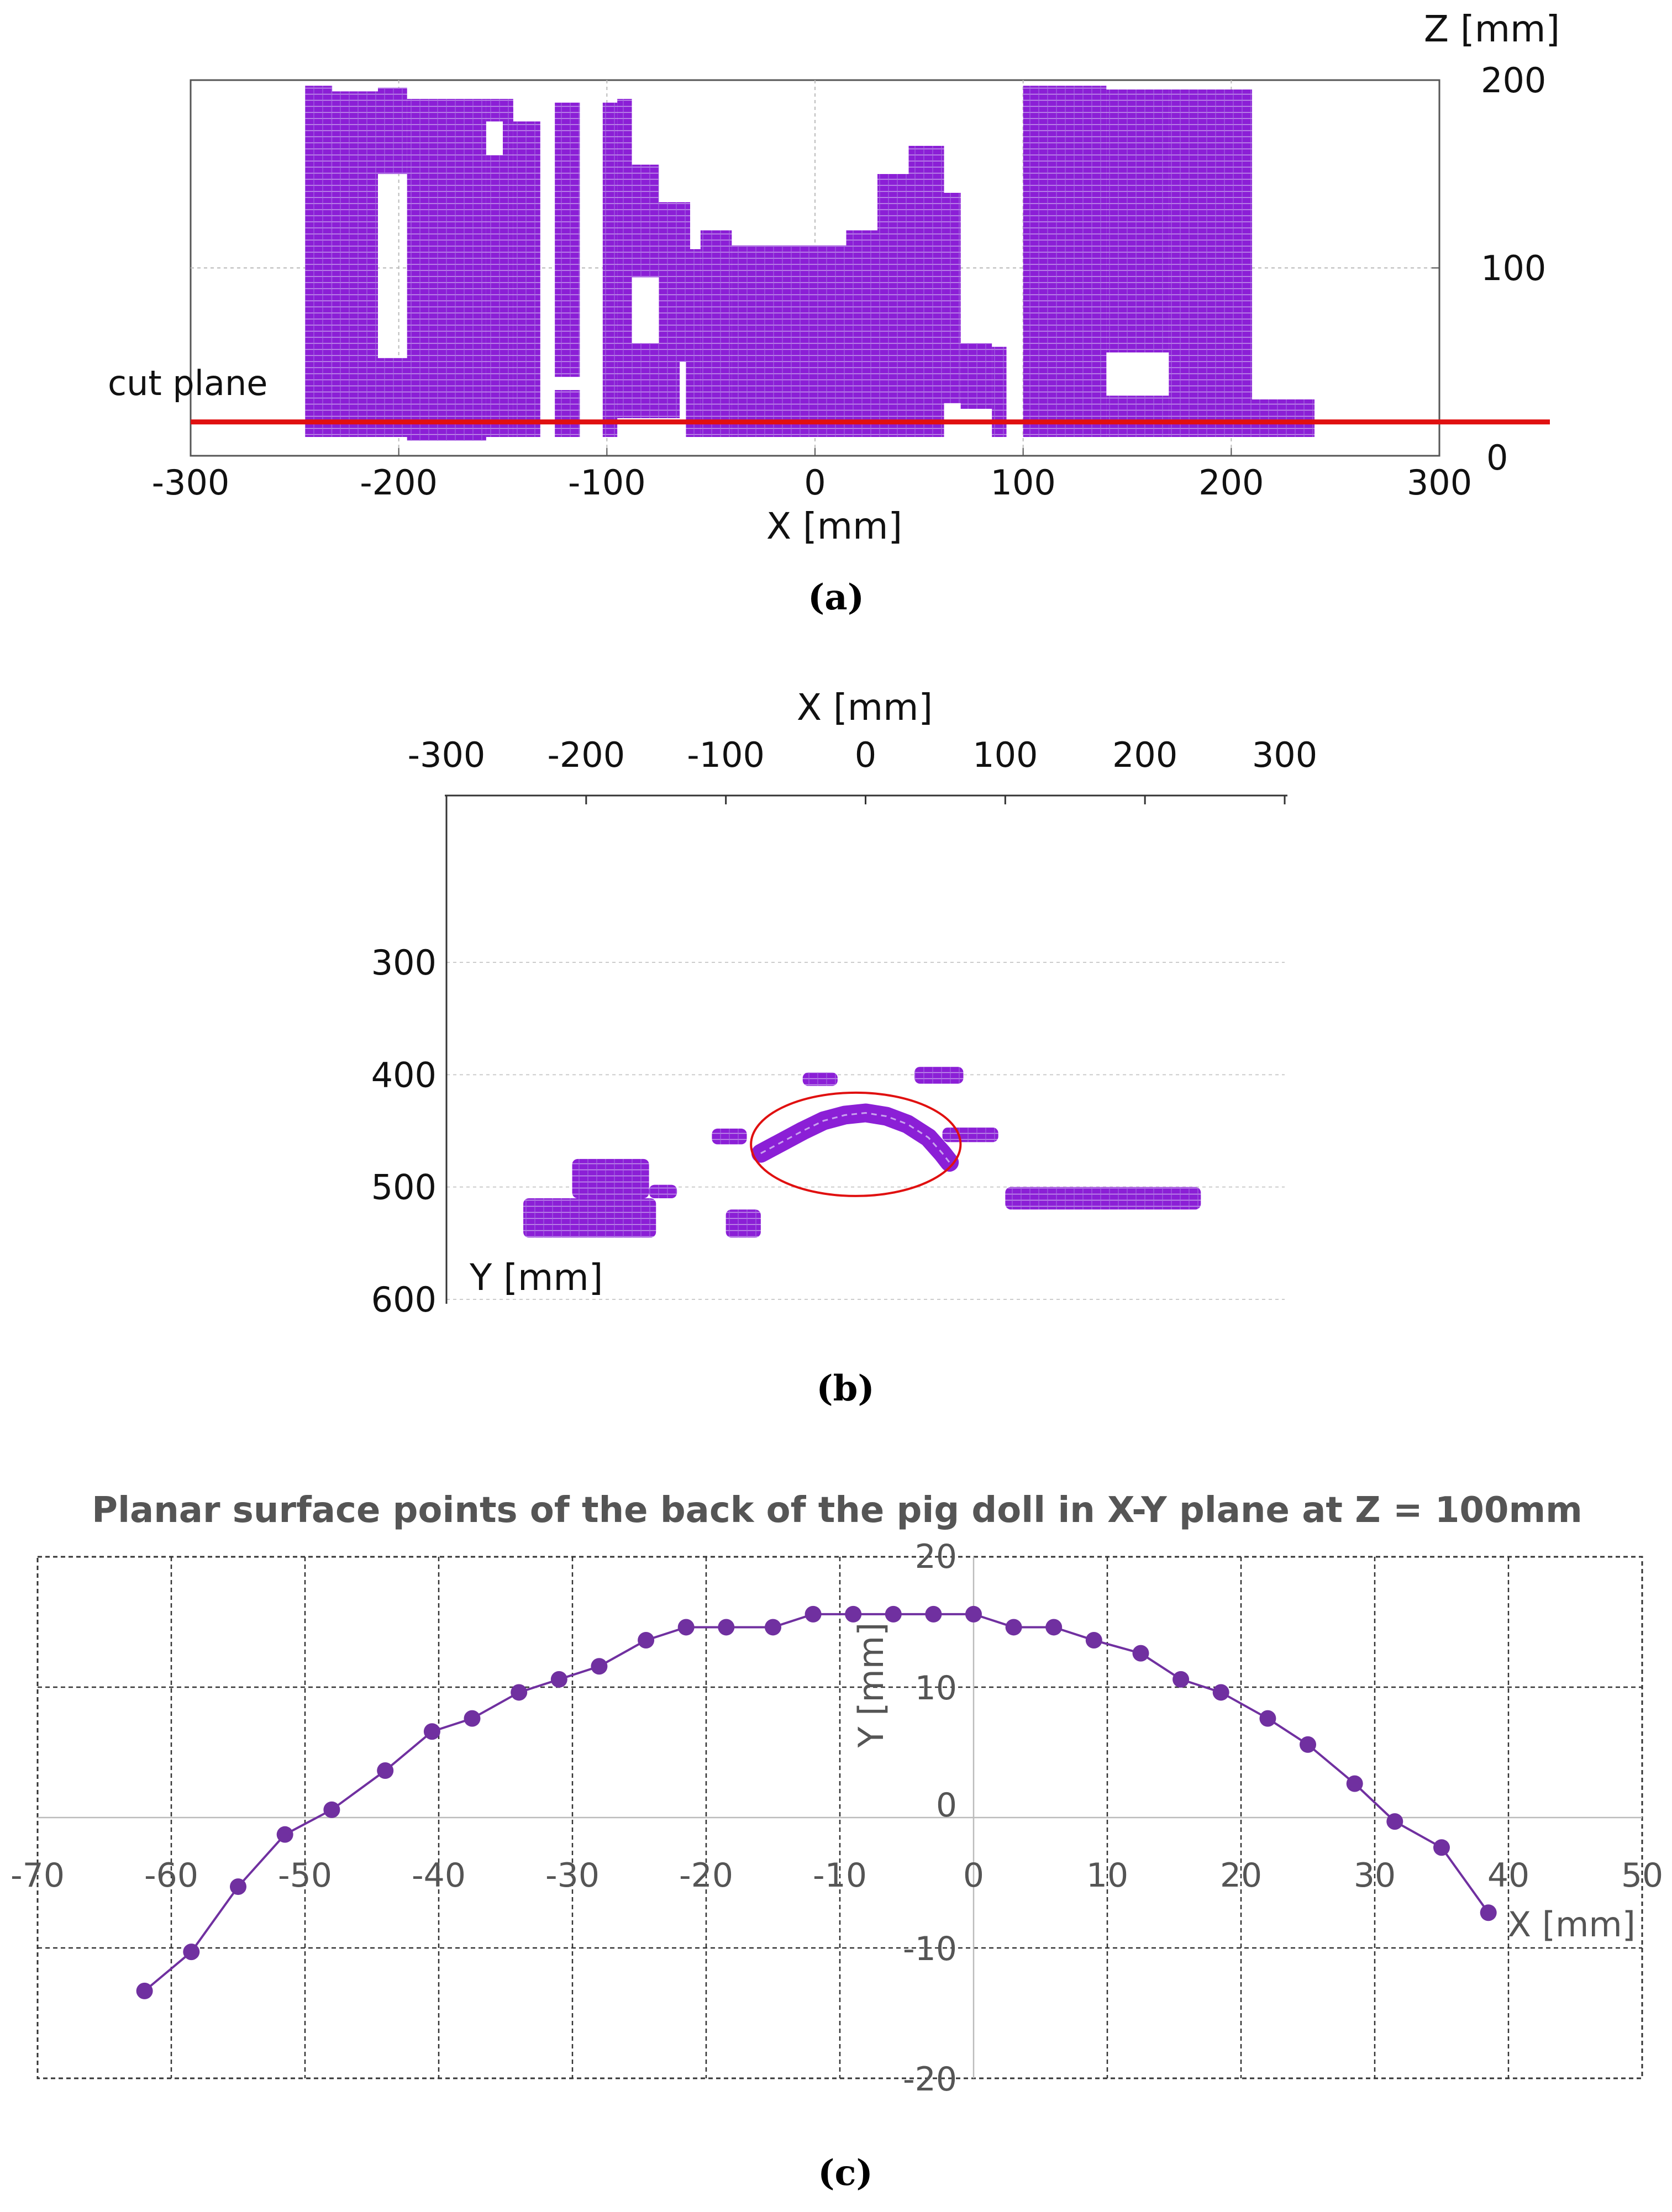  What do you see at coordinates (404, 1131) in the screenshot?
I see `panel-b-y-ticks: 300 400 500 600` at bounding box center [404, 1131].